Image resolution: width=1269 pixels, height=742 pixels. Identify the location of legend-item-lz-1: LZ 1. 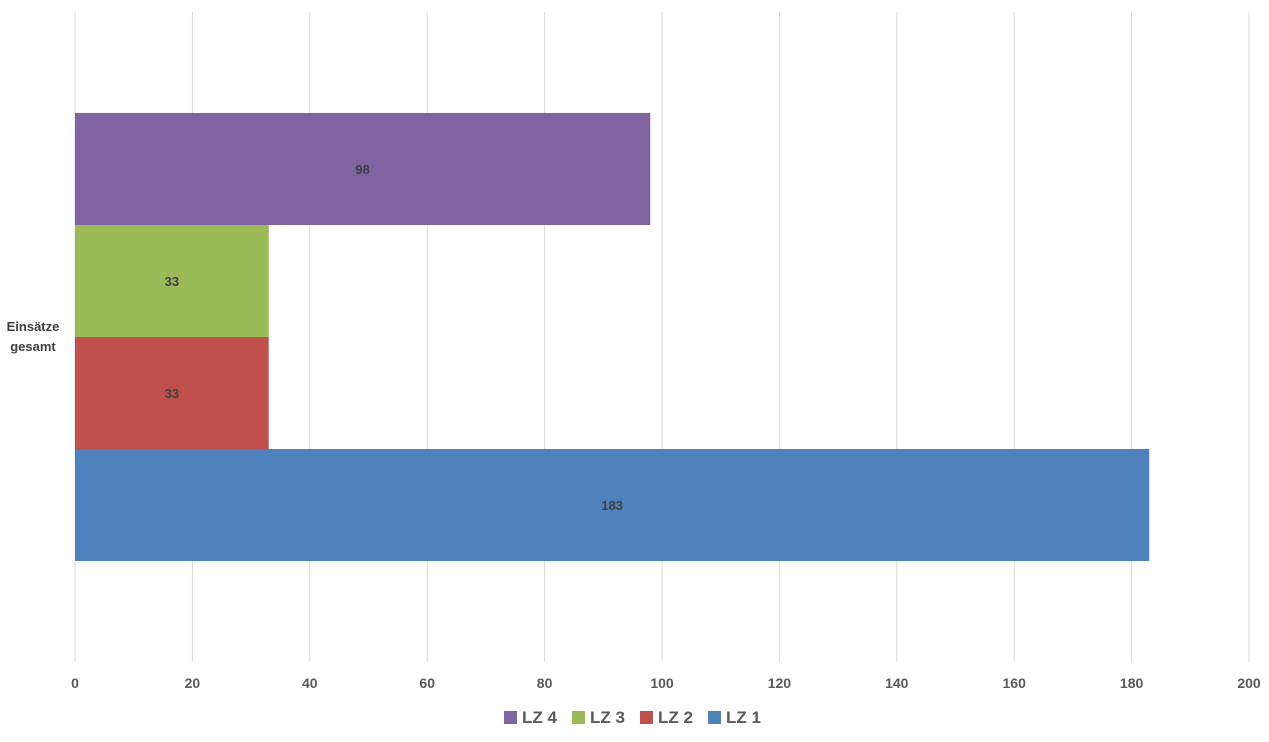
(734, 717).